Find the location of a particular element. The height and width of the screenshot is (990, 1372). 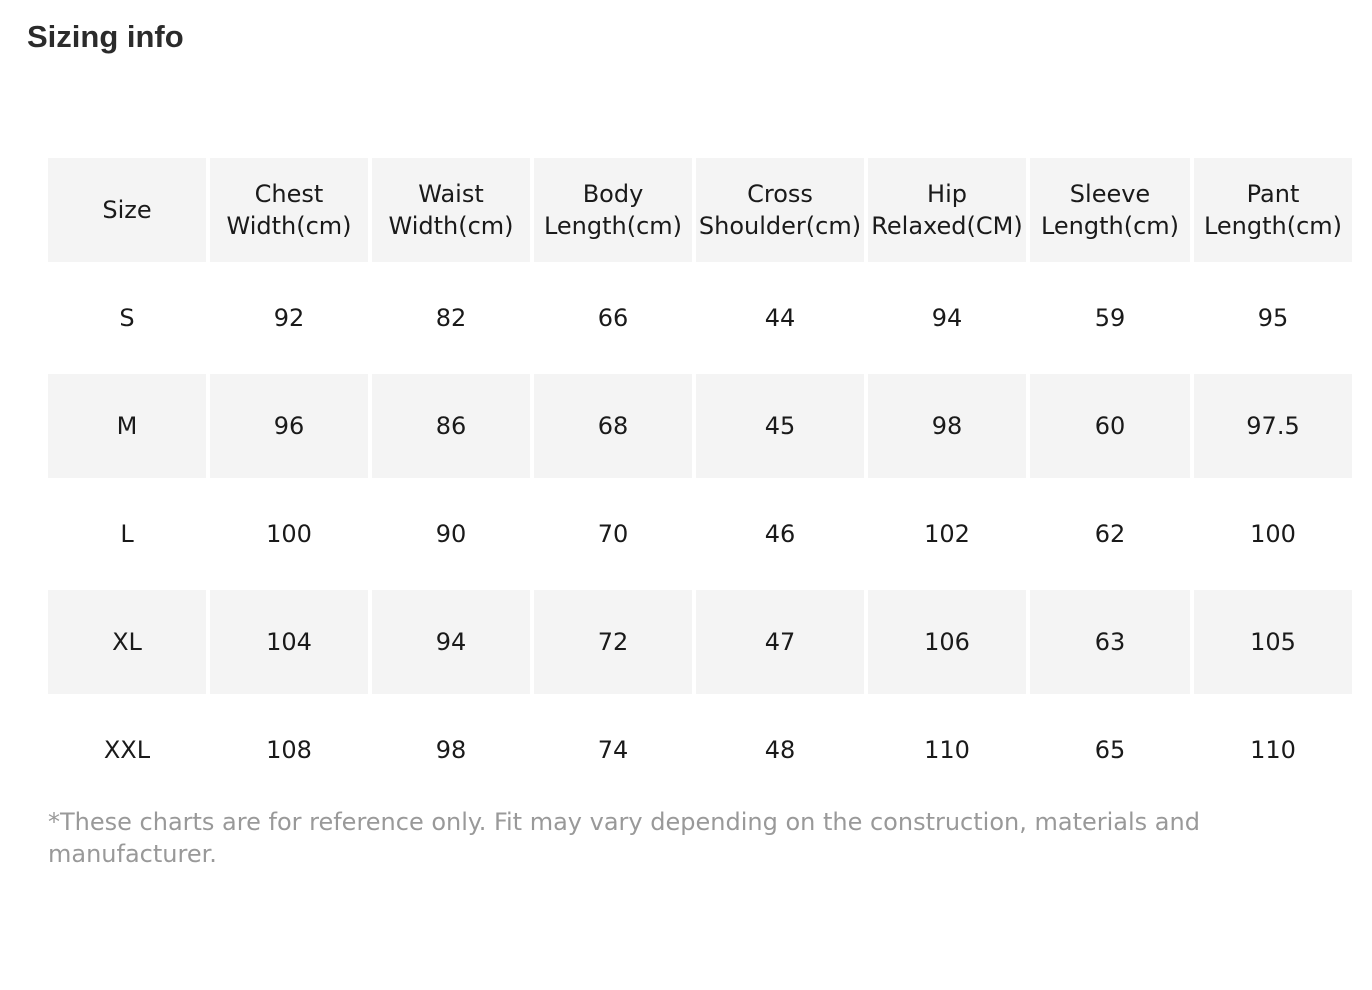

cell-hip-relaxed: 106 is located at coordinates (947, 642).